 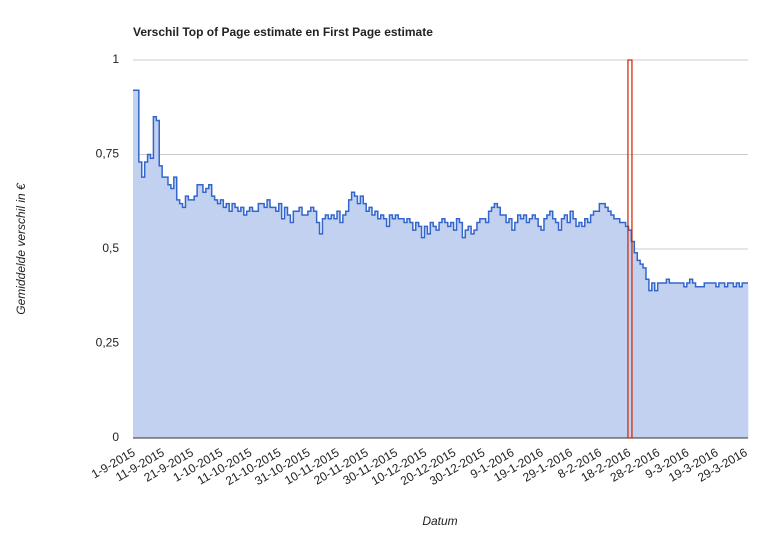 What do you see at coordinates (21, 248) in the screenshot?
I see `y-axis-title: Gemiddelde verschil in €` at bounding box center [21, 248].